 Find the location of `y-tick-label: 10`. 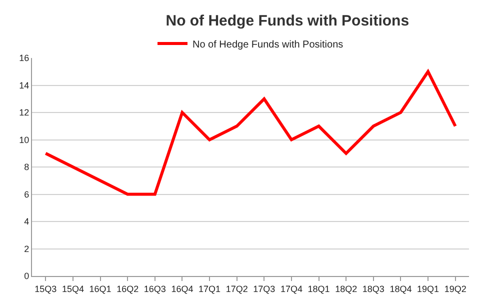

y-tick-label: 10 is located at coordinates (24, 139).